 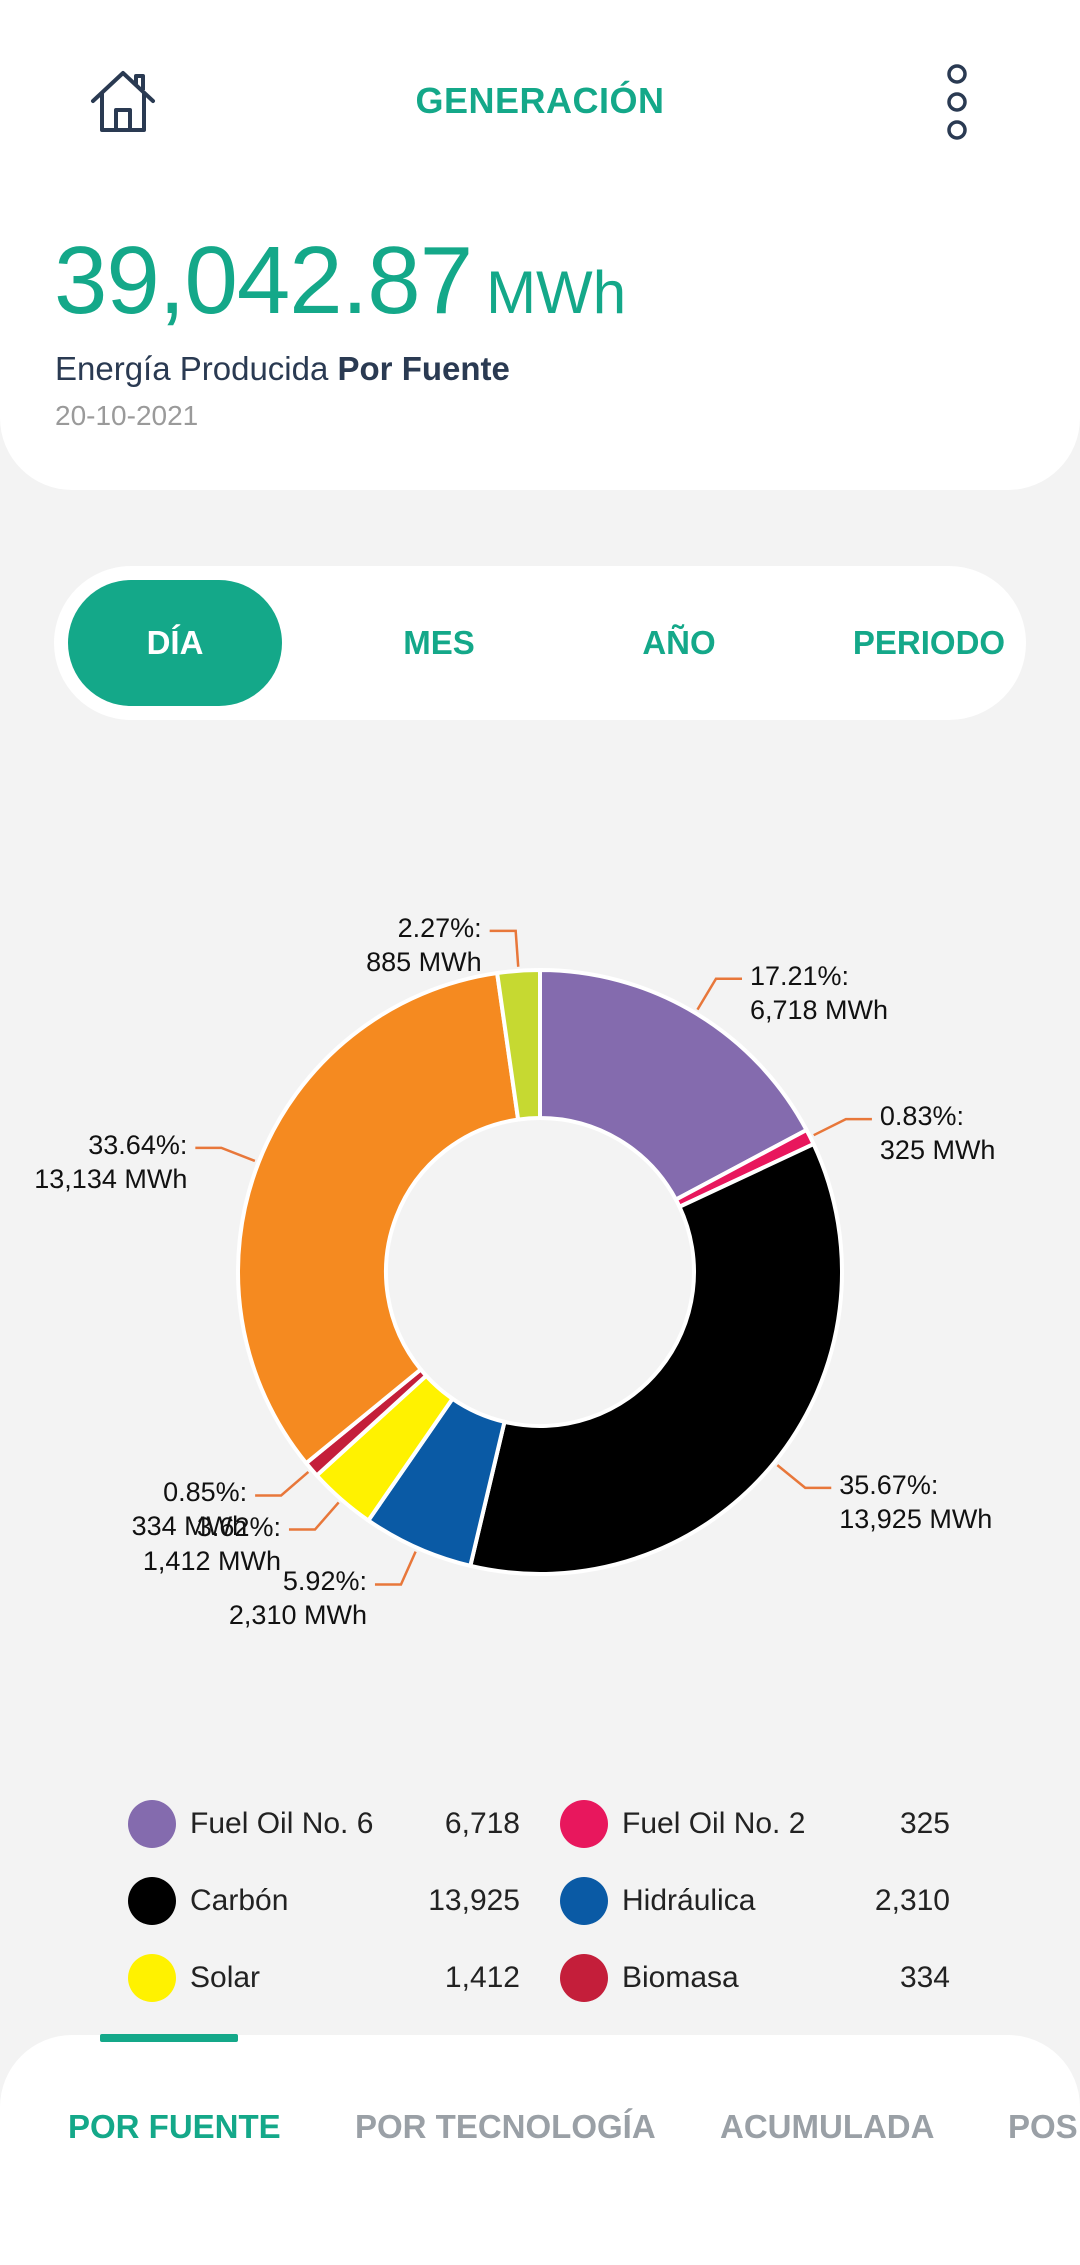 I want to click on legend-item: Hidráulica 2,310, so click(x=755, y=1901).